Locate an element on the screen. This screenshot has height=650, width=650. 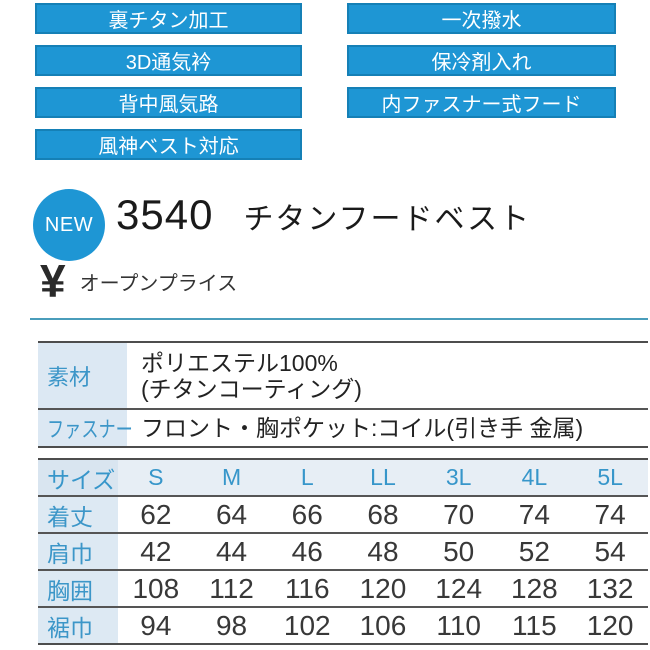
spec-label-material: 素材 is located at coordinates (82, 375).